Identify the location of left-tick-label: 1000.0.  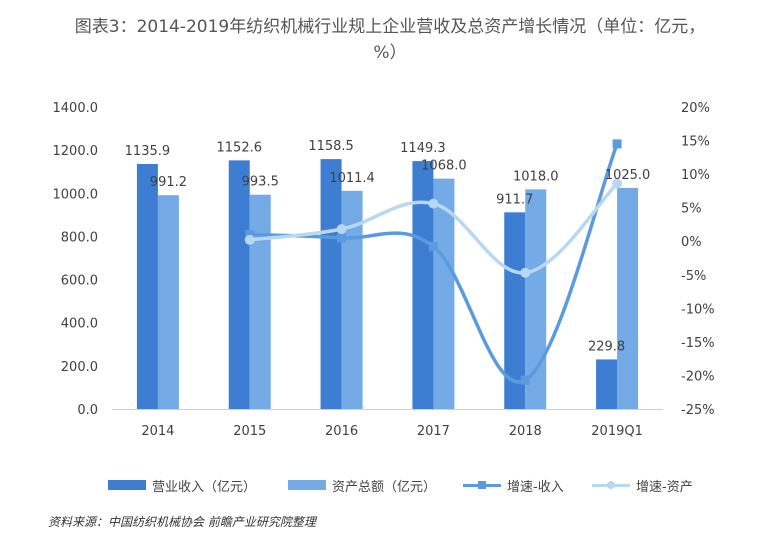
(76, 194).